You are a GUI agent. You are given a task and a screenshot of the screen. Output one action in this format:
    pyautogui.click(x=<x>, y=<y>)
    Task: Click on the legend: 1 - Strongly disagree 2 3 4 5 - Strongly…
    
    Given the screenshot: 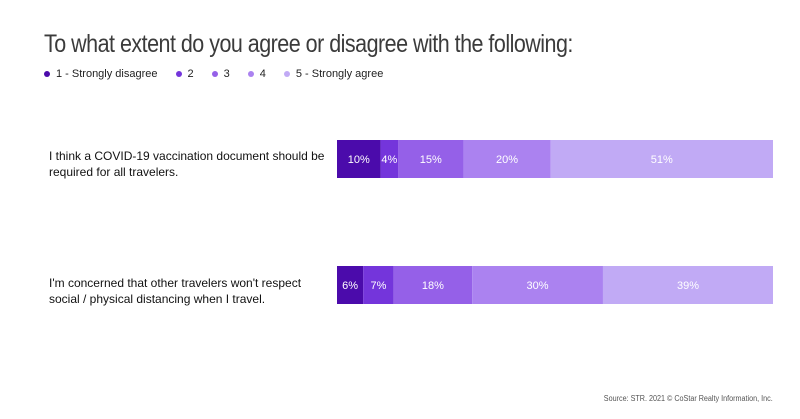 What is the action you would take?
    pyautogui.click(x=222, y=74)
    